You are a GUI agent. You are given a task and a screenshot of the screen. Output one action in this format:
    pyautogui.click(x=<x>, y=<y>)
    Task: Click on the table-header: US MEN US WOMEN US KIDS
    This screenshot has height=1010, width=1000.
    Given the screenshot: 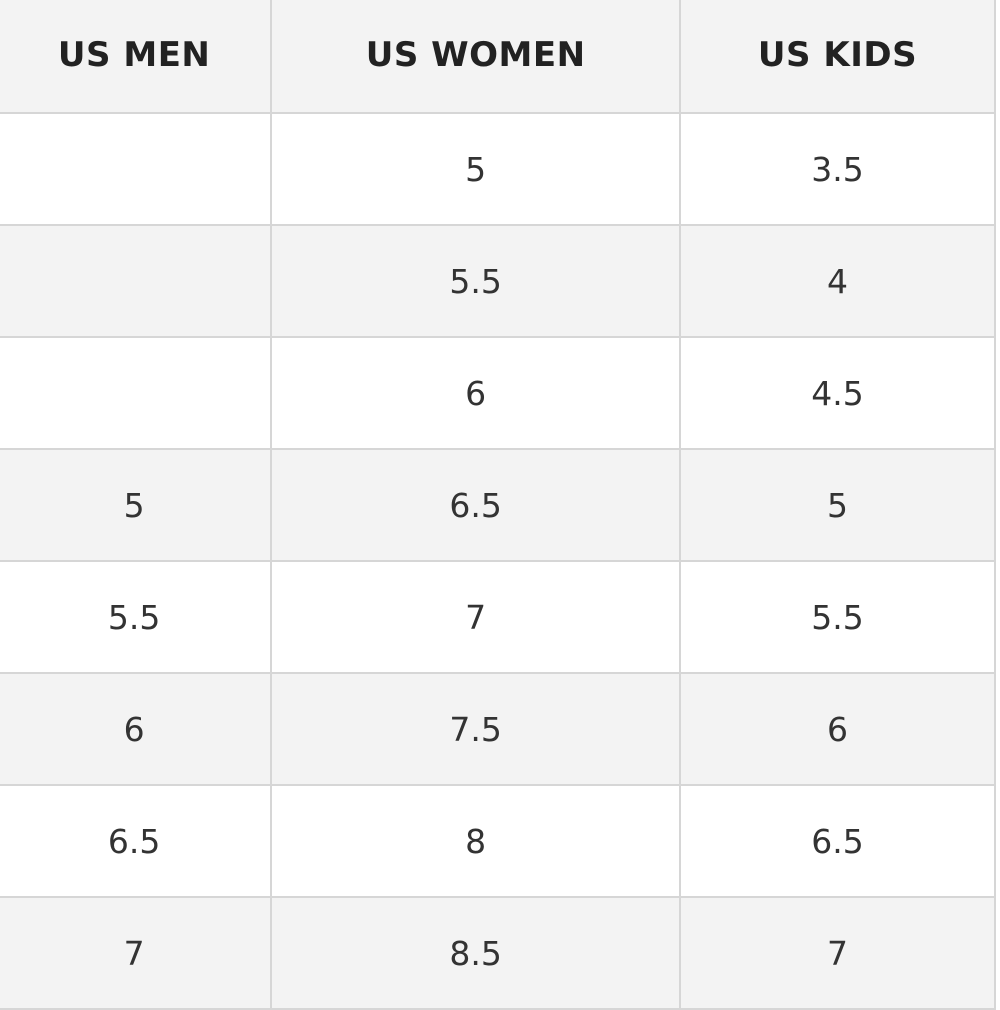 What is the action you would take?
    pyautogui.click(x=498, y=57)
    